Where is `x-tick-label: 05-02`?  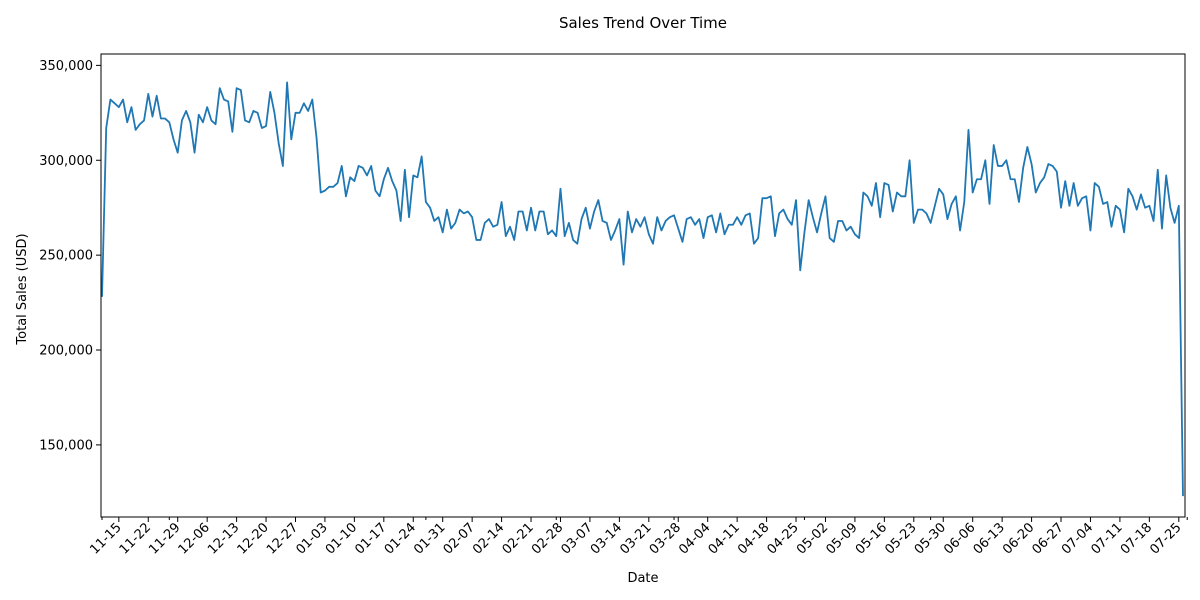
x-tick-label: 05-02 is located at coordinates (812, 538).